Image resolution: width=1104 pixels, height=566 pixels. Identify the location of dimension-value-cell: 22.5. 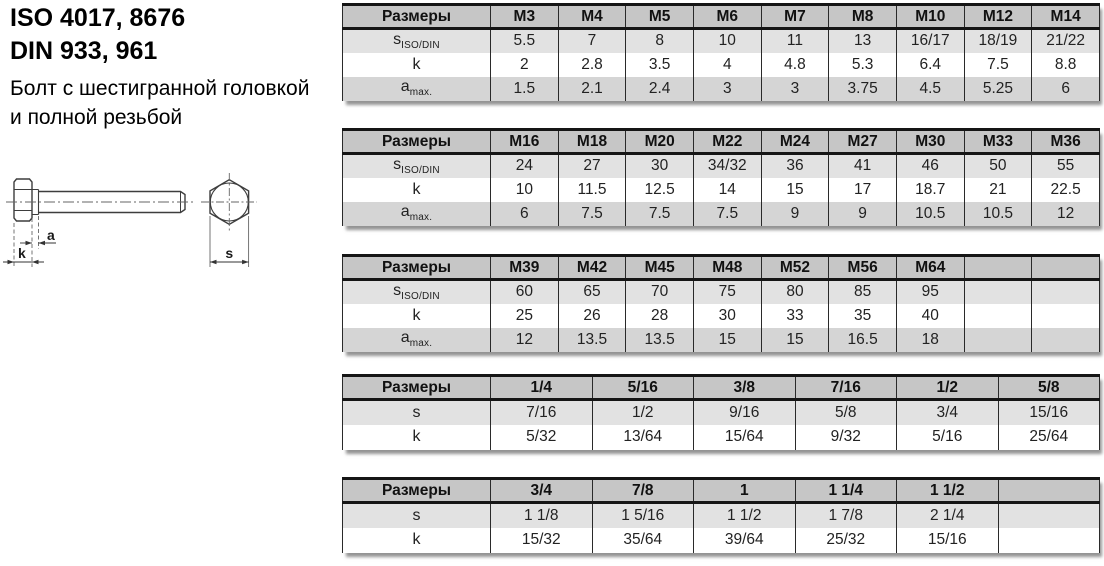
(1065, 189).